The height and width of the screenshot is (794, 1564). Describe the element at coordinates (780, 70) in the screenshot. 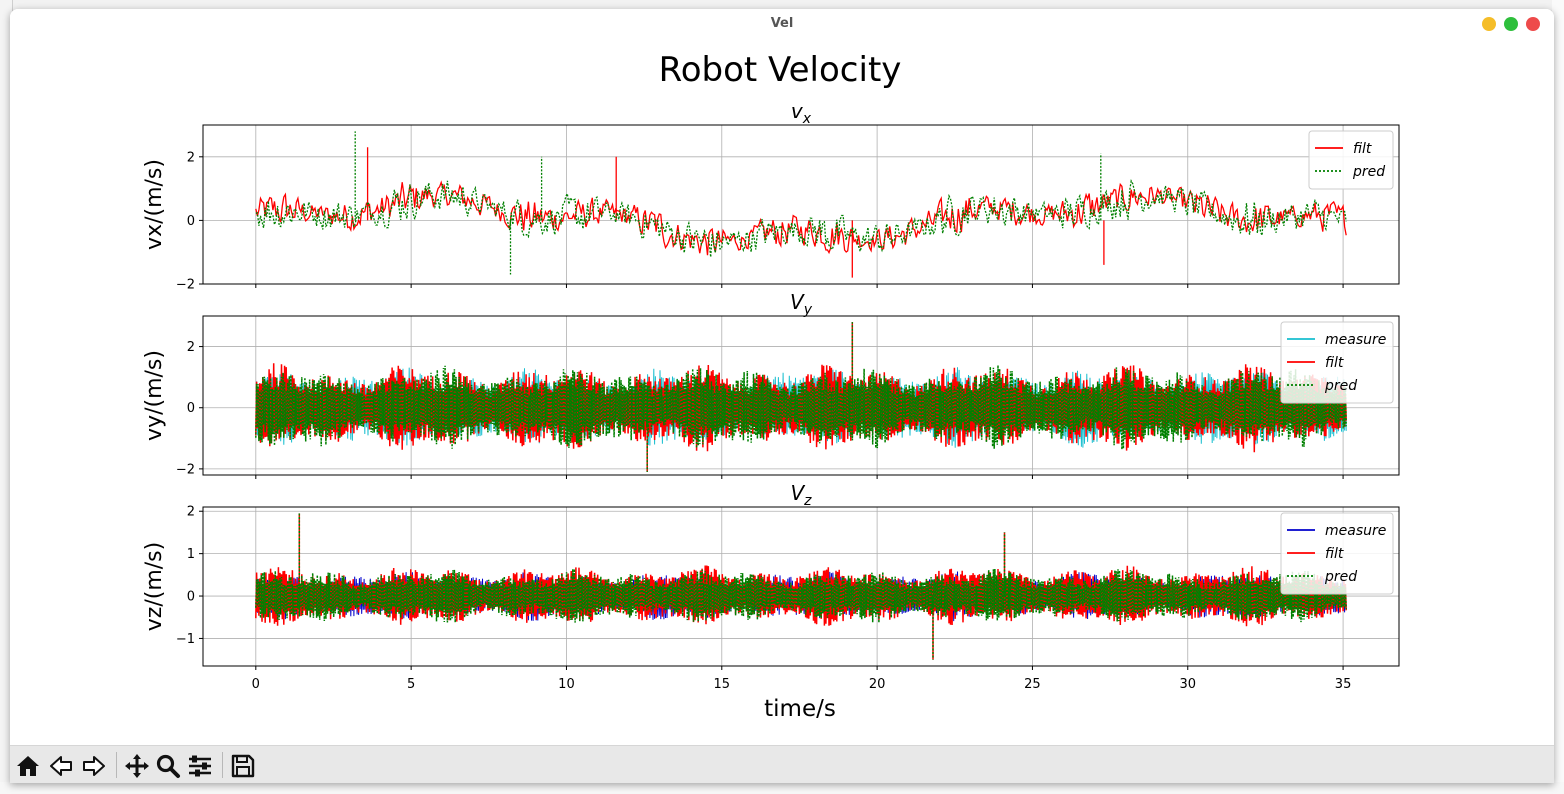

I see `figure-title: Robot Velocity` at that location.